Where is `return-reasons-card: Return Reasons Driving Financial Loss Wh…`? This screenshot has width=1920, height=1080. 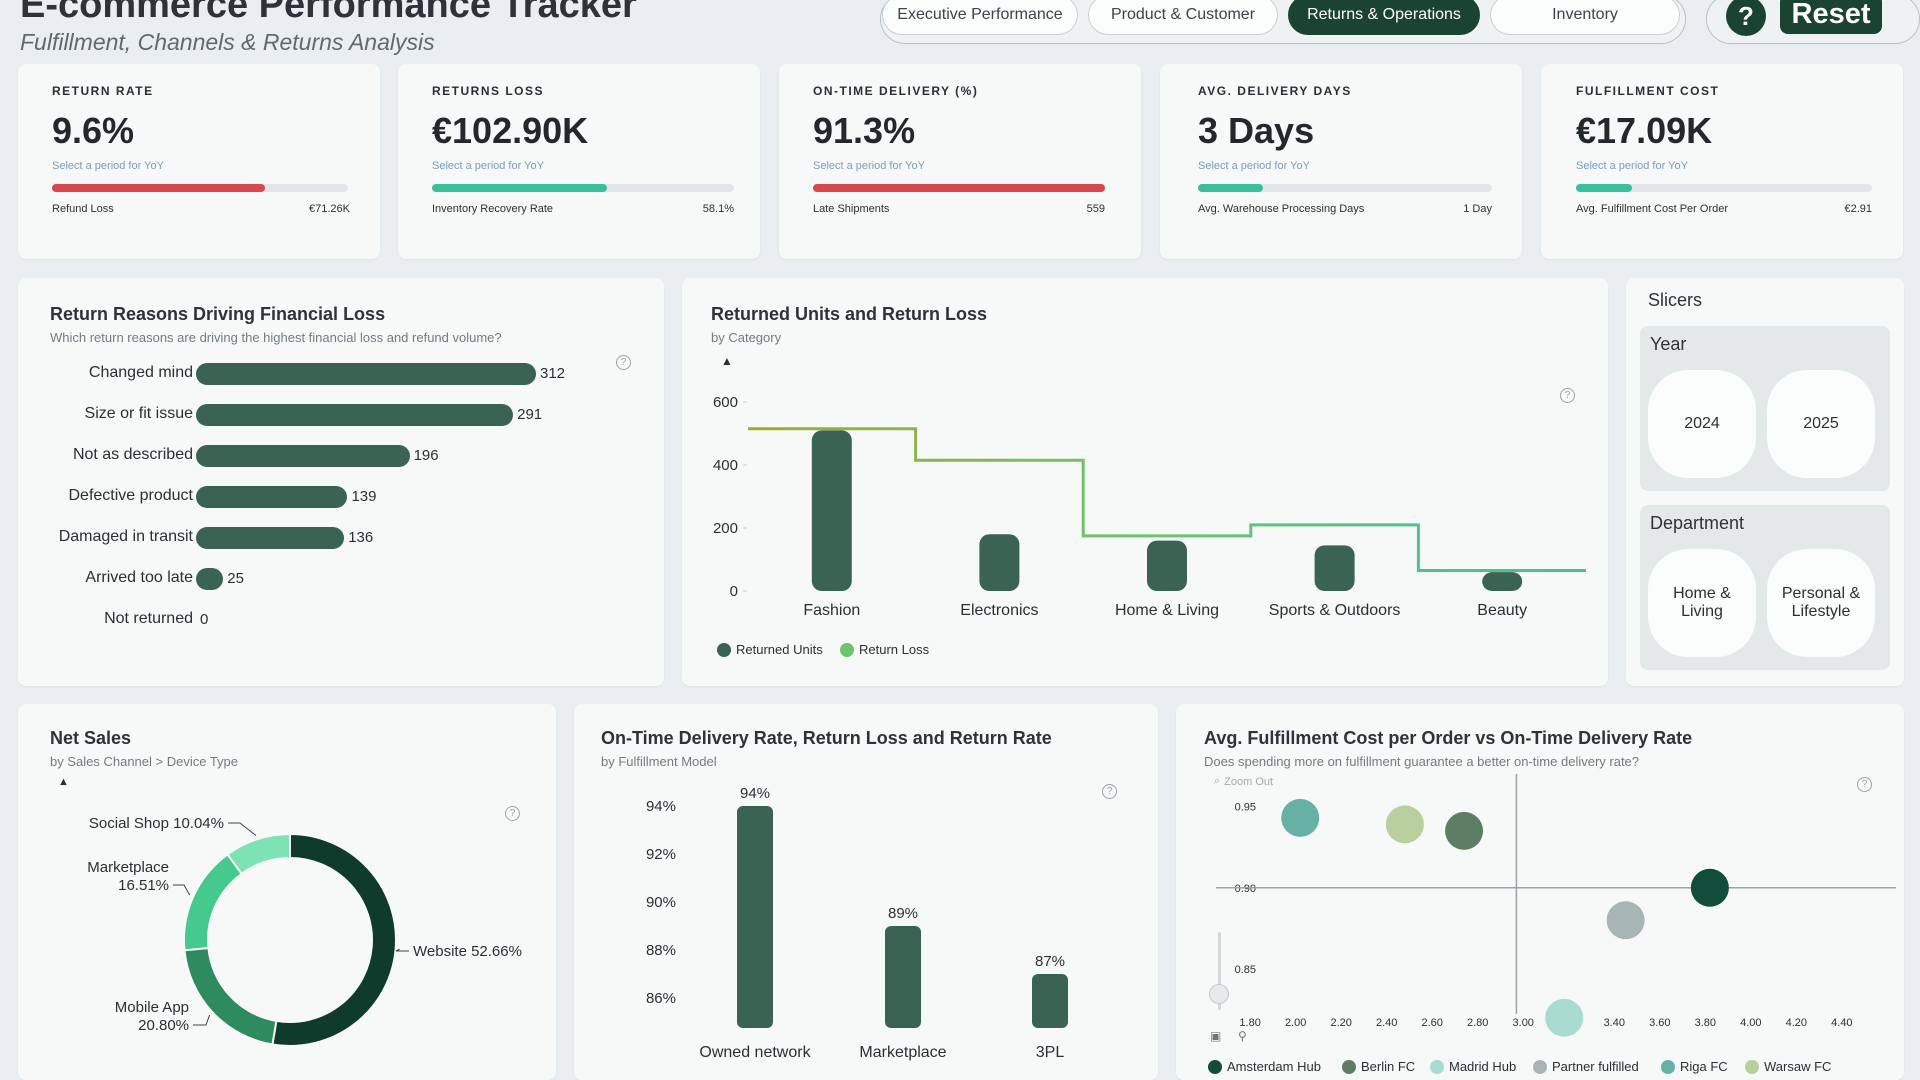 return-reasons-card: Return Reasons Driving Financial Loss Wh… is located at coordinates (341, 482).